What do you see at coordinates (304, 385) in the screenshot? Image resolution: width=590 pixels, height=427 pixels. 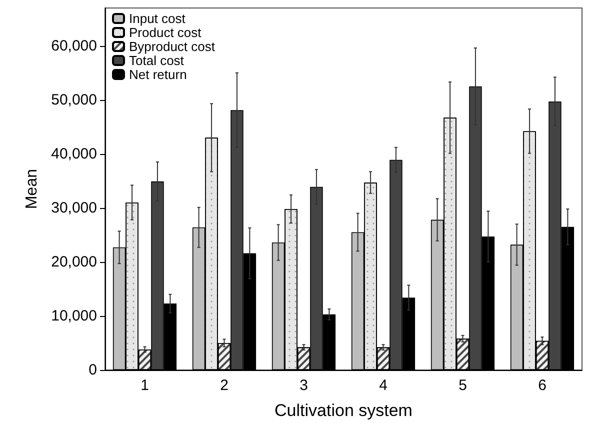 I see `x-tick-label: 3` at bounding box center [304, 385].